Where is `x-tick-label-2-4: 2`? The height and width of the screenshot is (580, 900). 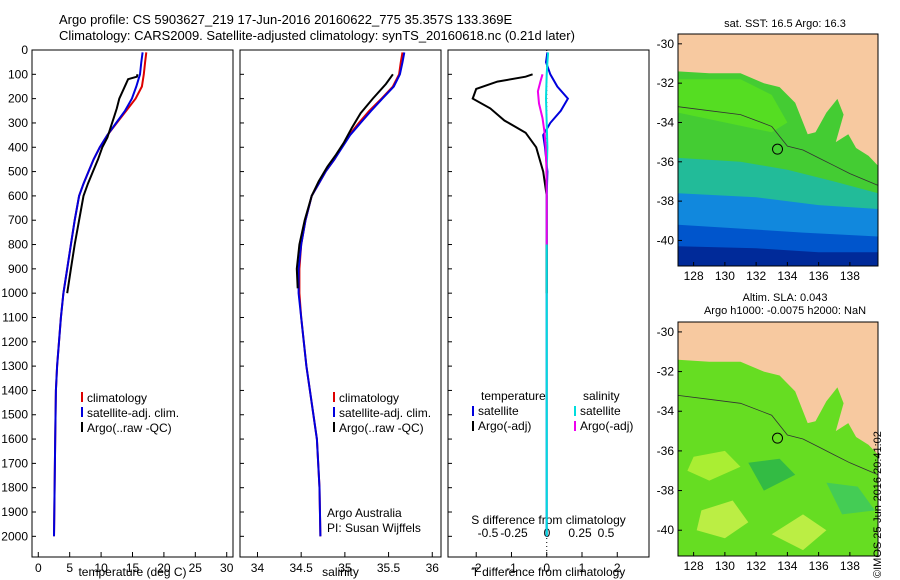 x-tick-label-2-4: 2 is located at coordinates (617, 568).